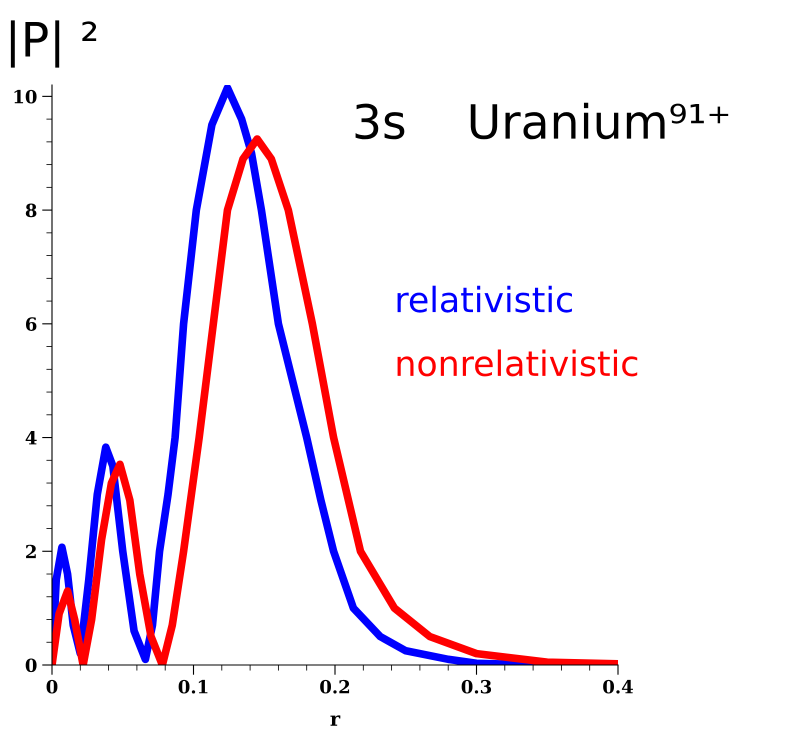 The image size is (812, 735). I want to click on y-tick-label: 6, so click(31, 324).